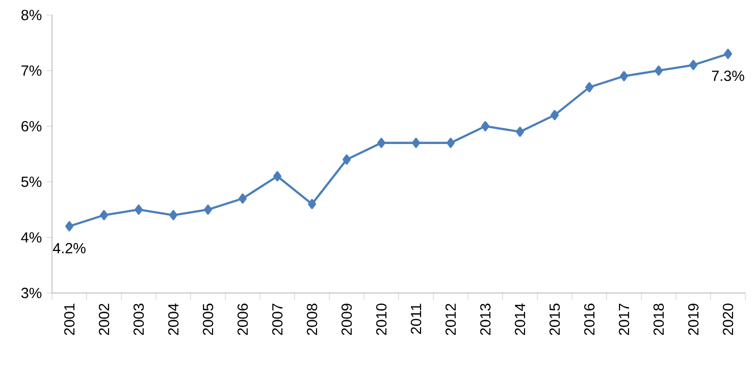  What do you see at coordinates (139, 319) in the screenshot?
I see `x-tick-label: 2003` at bounding box center [139, 319].